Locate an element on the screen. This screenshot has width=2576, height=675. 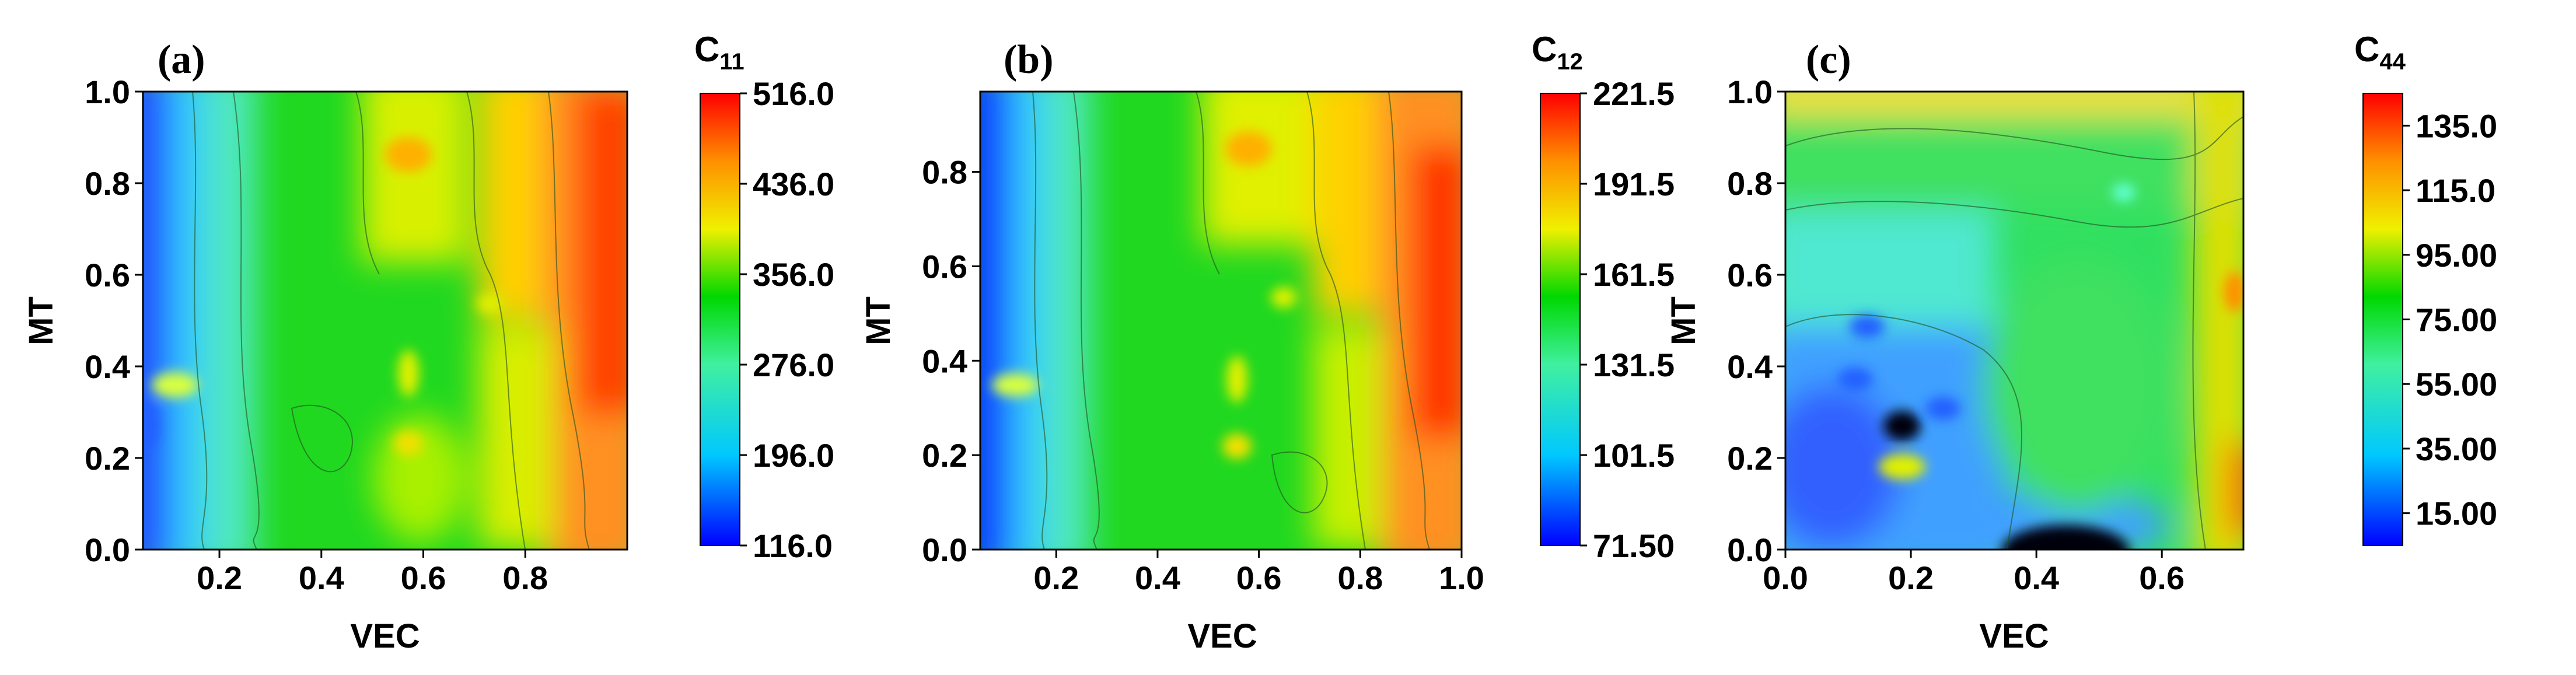
panel-b-ytick-label: 0.4 is located at coordinates (944, 360).